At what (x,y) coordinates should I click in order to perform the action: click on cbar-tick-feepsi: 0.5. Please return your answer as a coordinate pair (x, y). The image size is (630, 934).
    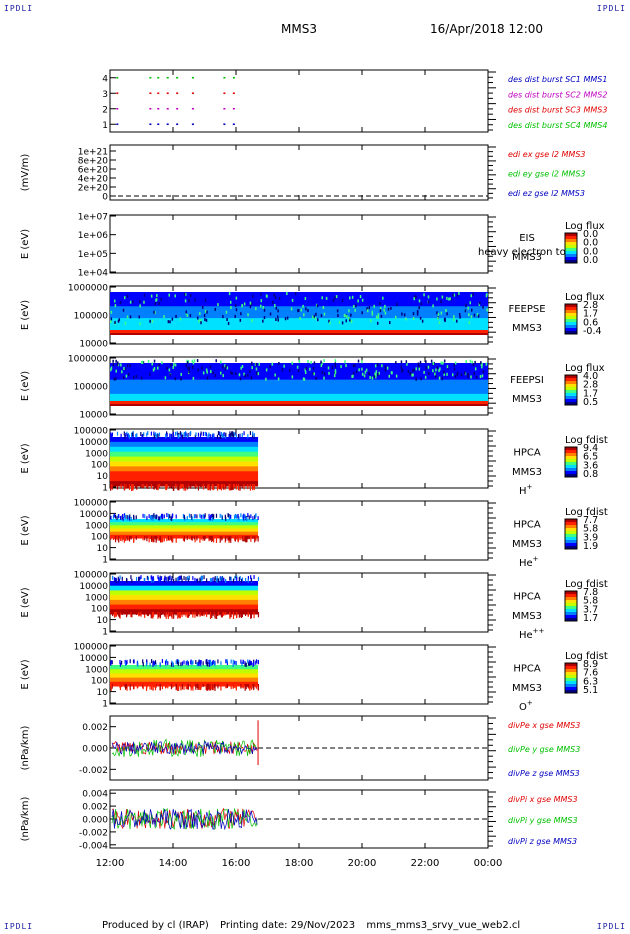
    Looking at the image, I should click on (590, 402).